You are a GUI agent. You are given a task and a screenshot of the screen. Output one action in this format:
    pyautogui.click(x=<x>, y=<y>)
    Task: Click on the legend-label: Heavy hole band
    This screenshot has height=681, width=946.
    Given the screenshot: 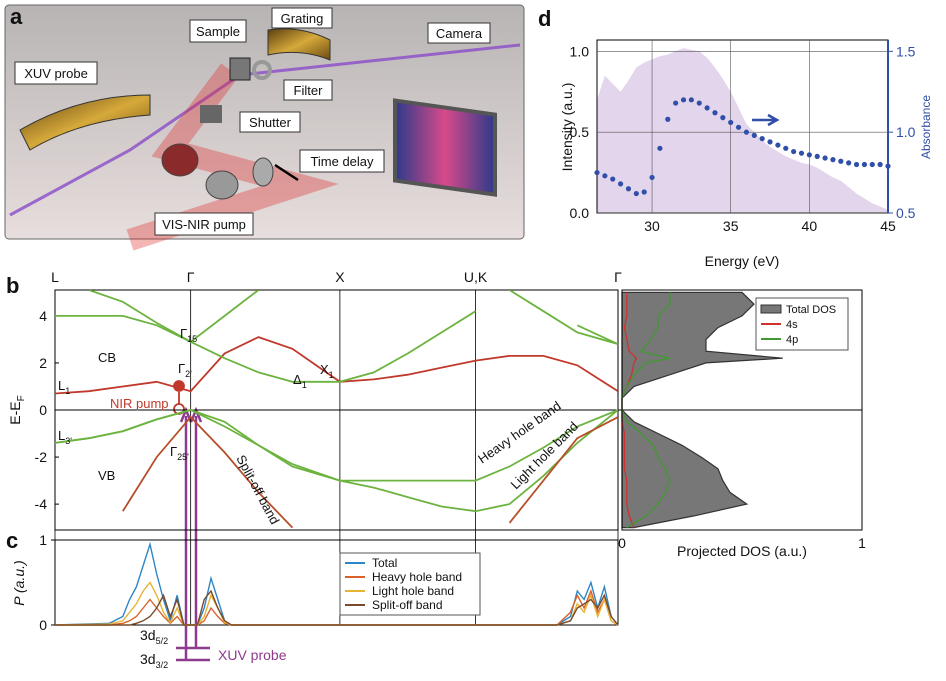 What is the action you would take?
    pyautogui.click(x=417, y=577)
    